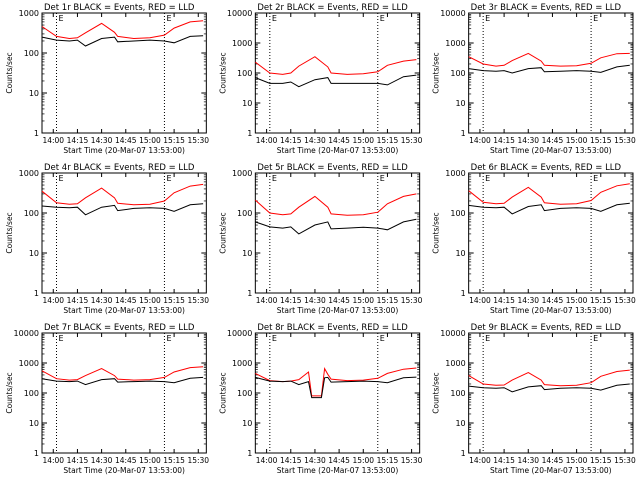 This screenshot has height=485, width=640. What do you see at coordinates (332, 8) in the screenshot?
I see `plot-title: Det 2r BLACK = Events, RED = LLD` at bounding box center [332, 8].